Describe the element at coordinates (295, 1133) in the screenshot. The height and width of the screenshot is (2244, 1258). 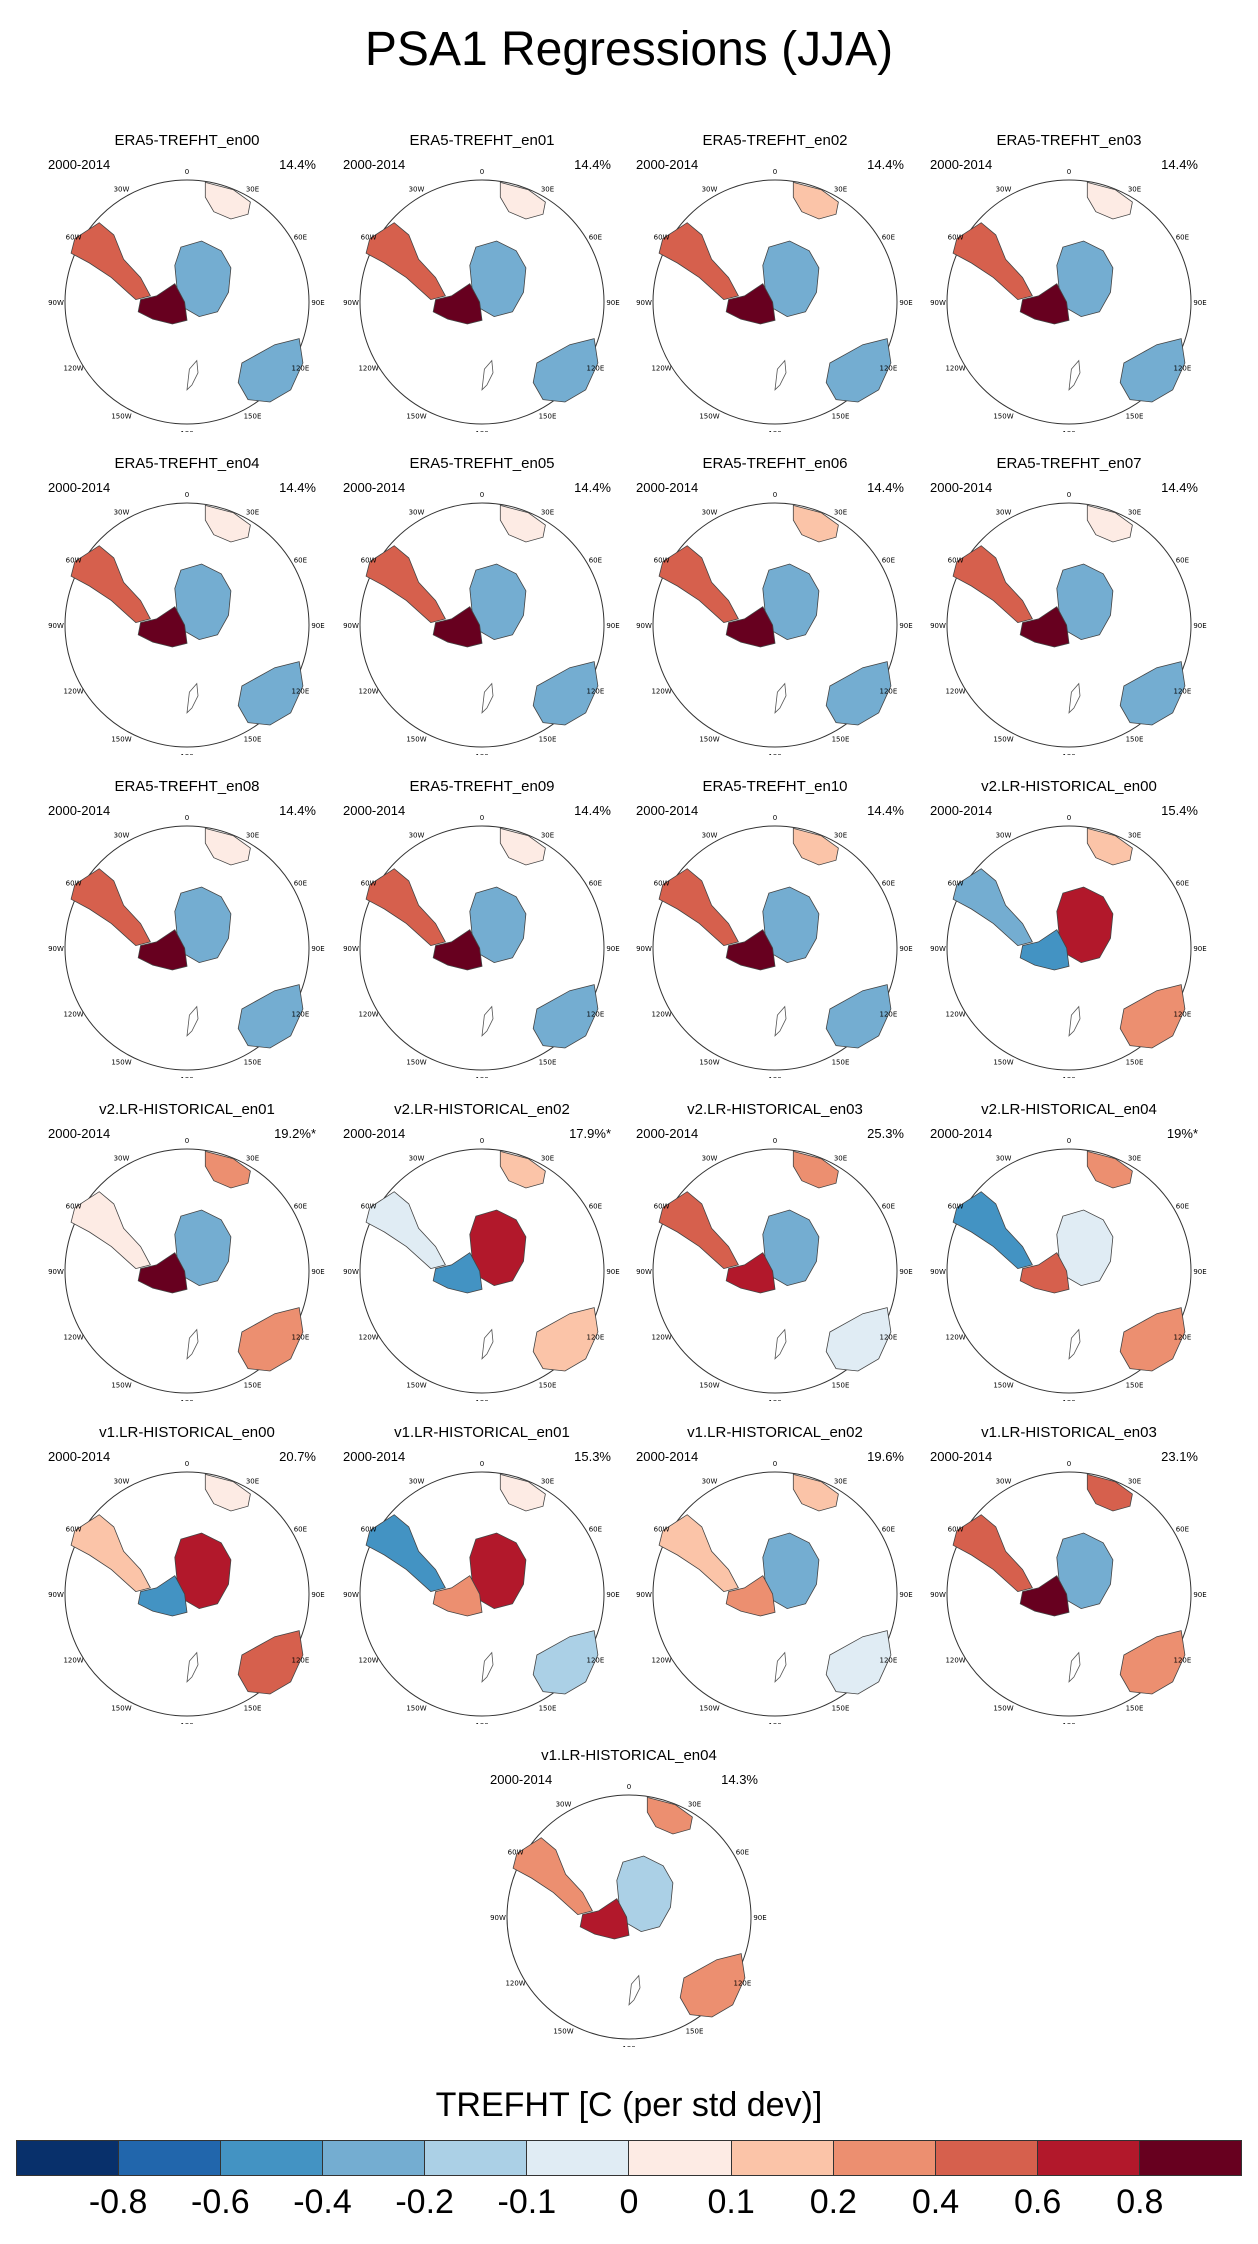
I see `panel-variance-pct: 19.2%*` at that location.